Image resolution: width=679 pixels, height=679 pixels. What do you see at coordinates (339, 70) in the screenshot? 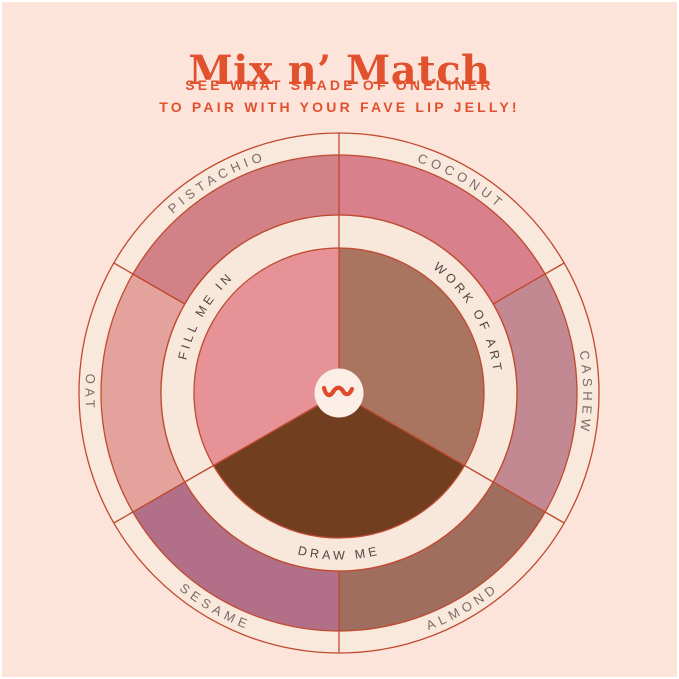
I see `page-title: Mix n’ Match` at bounding box center [339, 70].